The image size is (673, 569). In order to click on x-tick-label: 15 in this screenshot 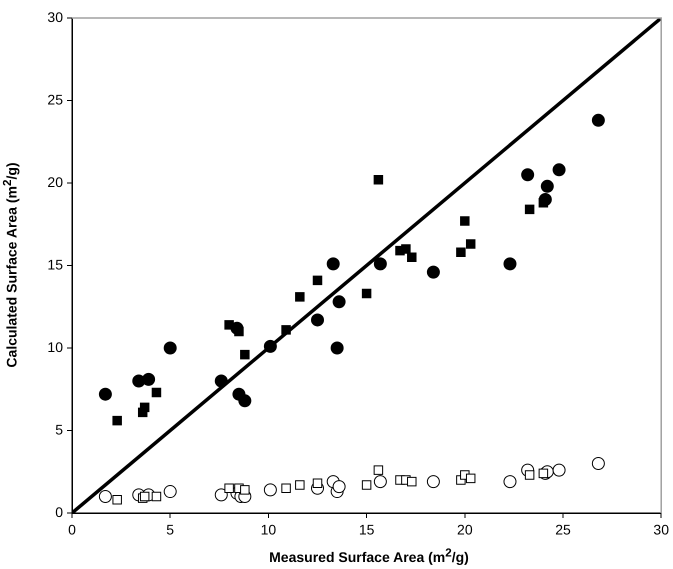, I will do `click(366, 529)`.